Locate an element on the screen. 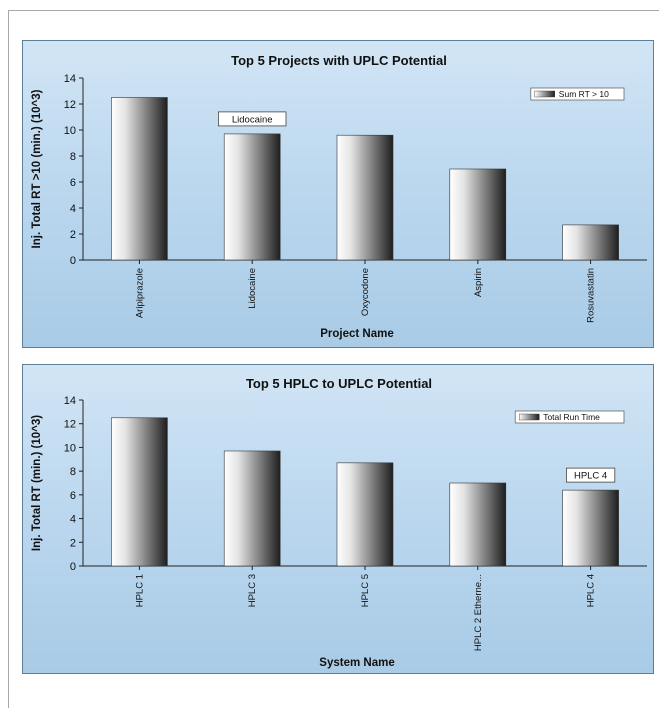 Image resolution: width=659 pixels, height=708 pixels. legend-label: Total Run Time is located at coordinates (571, 417).